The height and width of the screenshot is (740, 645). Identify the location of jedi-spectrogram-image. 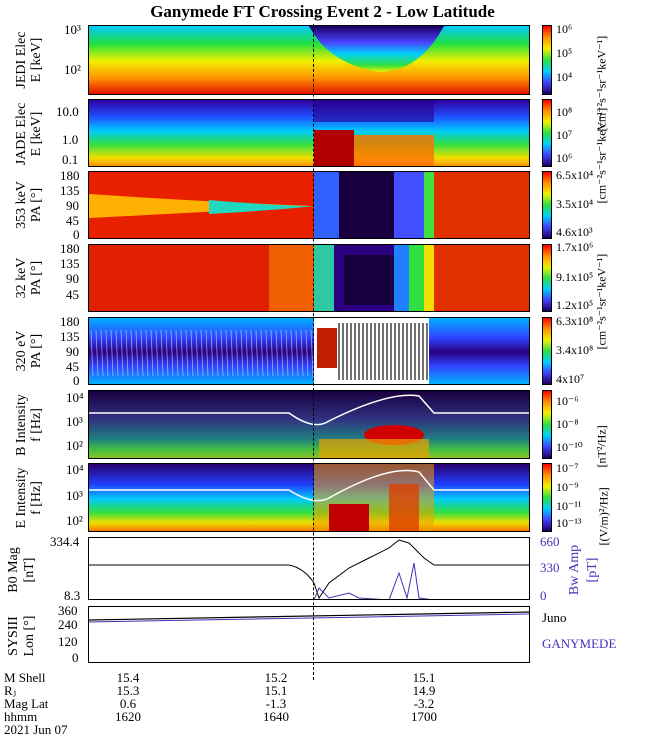
(309, 60).